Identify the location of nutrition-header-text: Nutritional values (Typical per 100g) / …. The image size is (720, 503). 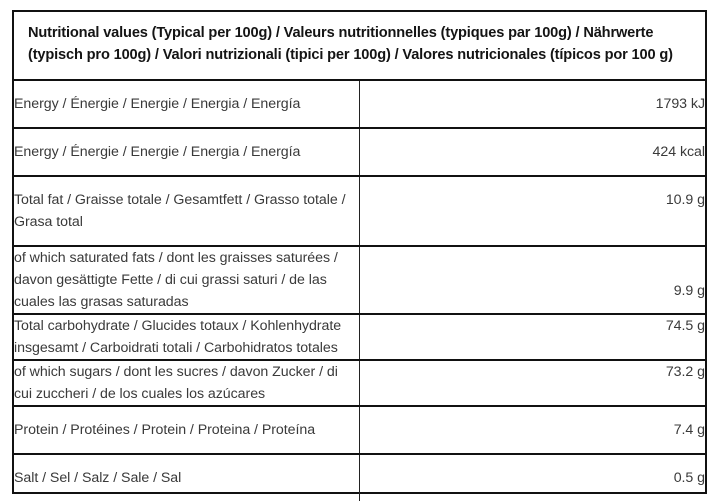
(350, 44).